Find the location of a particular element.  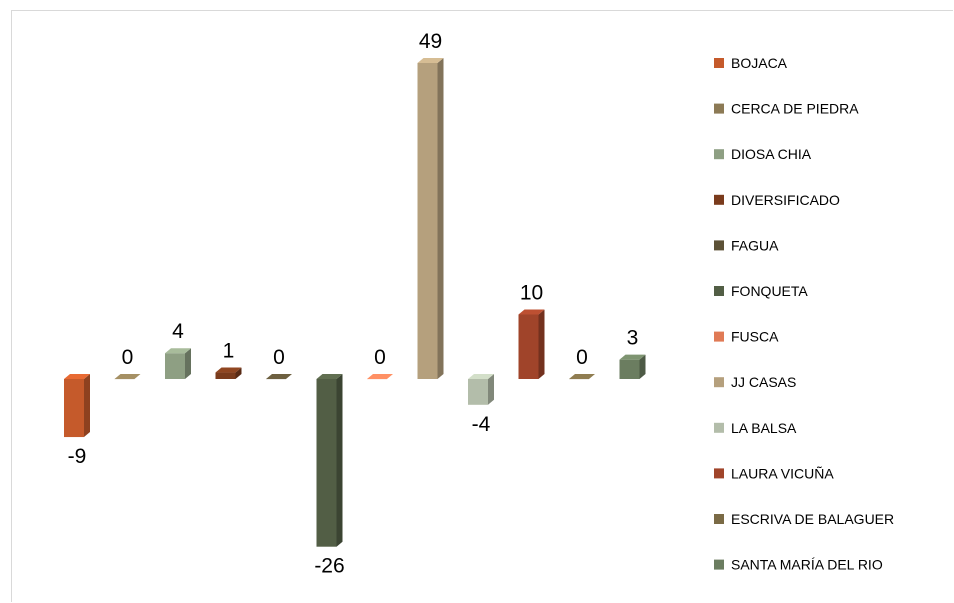

legend-label: DIOSA CHIA is located at coordinates (771, 154).